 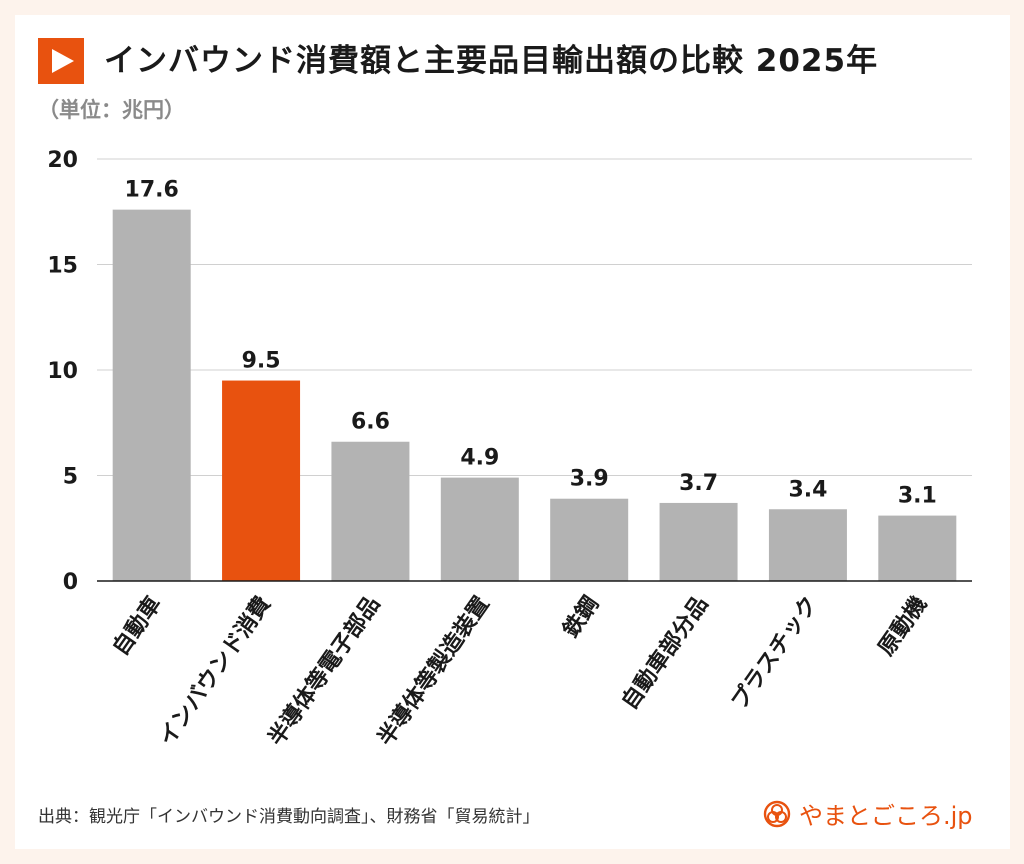 What do you see at coordinates (917, 496) in the screenshot?
I see `data-label: 3.1` at bounding box center [917, 496].